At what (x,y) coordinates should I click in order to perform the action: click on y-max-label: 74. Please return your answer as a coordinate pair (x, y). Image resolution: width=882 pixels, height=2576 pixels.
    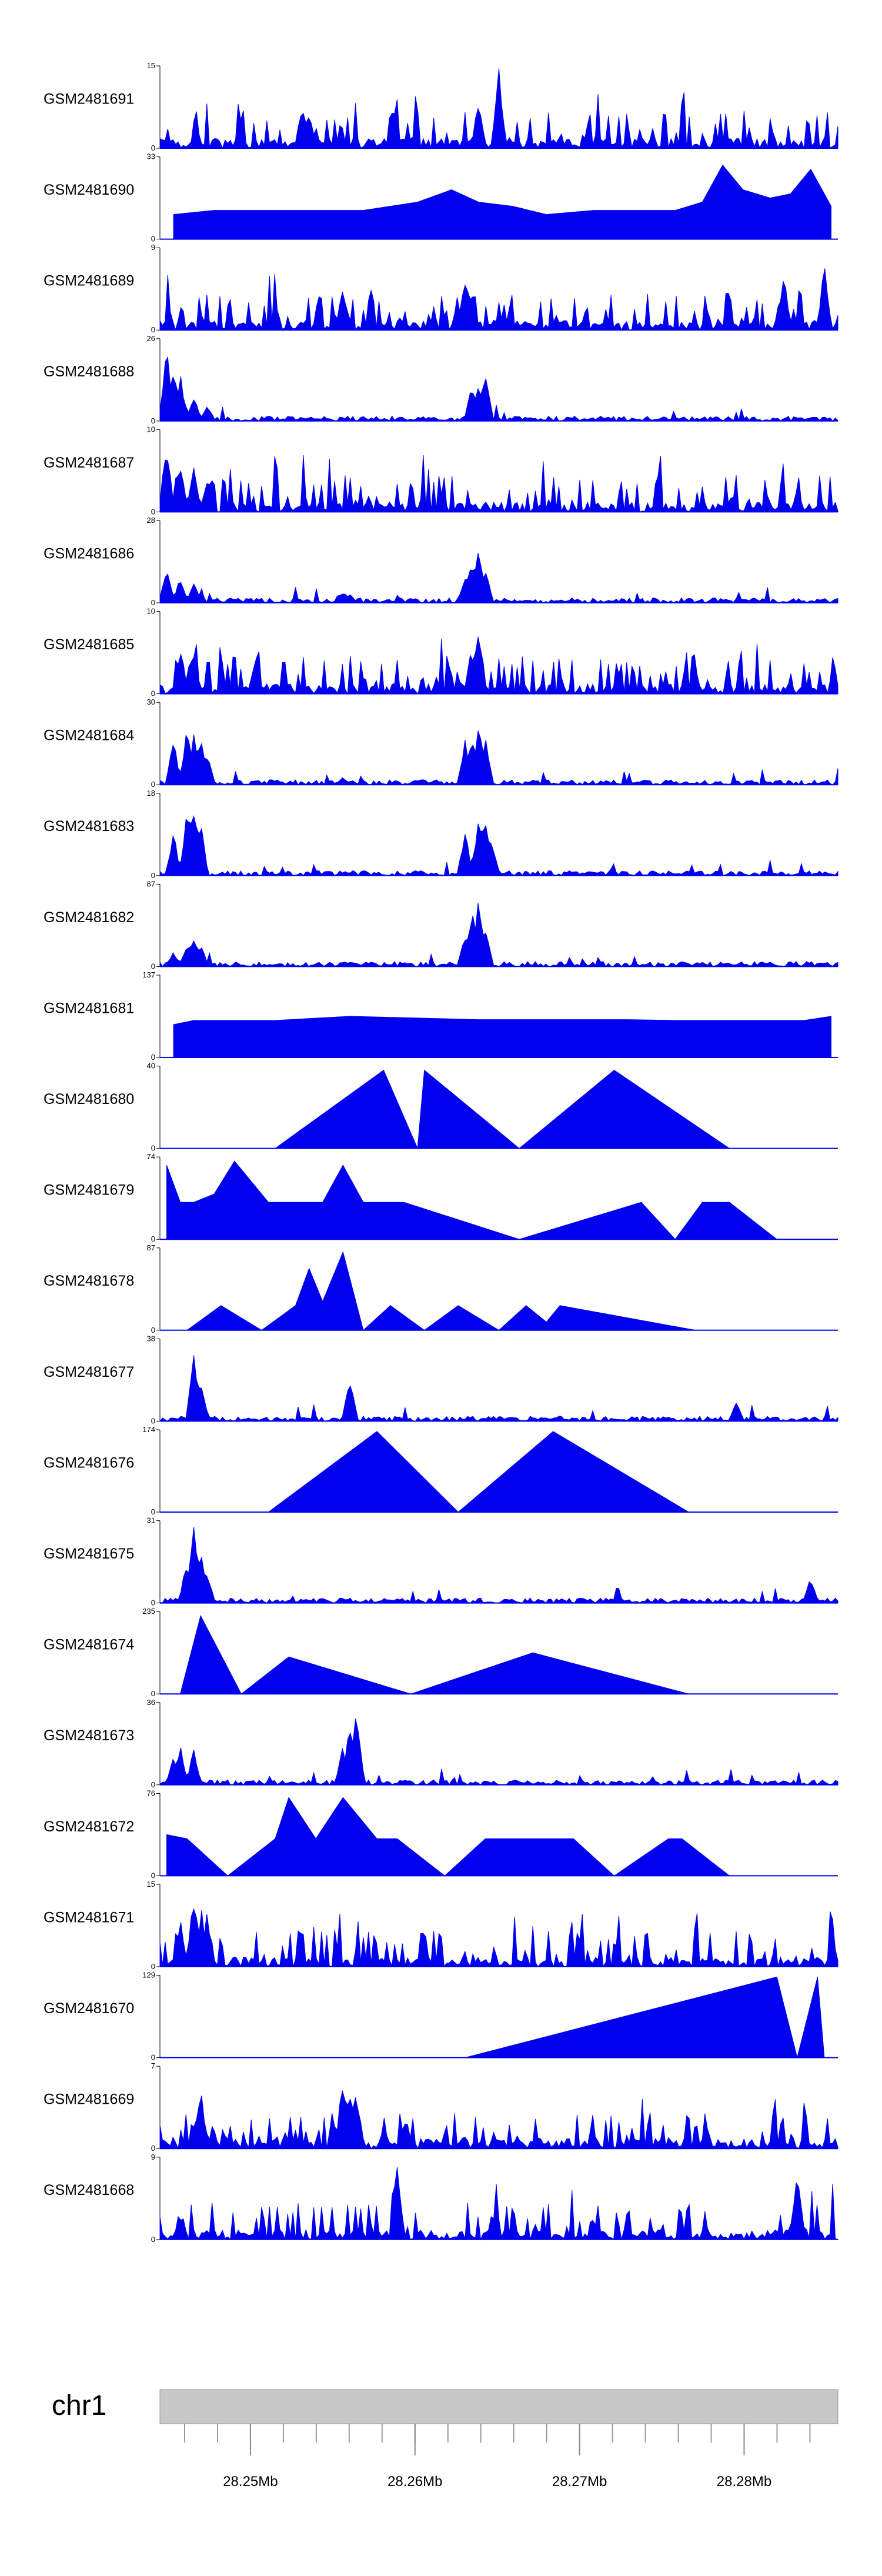
    Looking at the image, I should click on (151, 1156).